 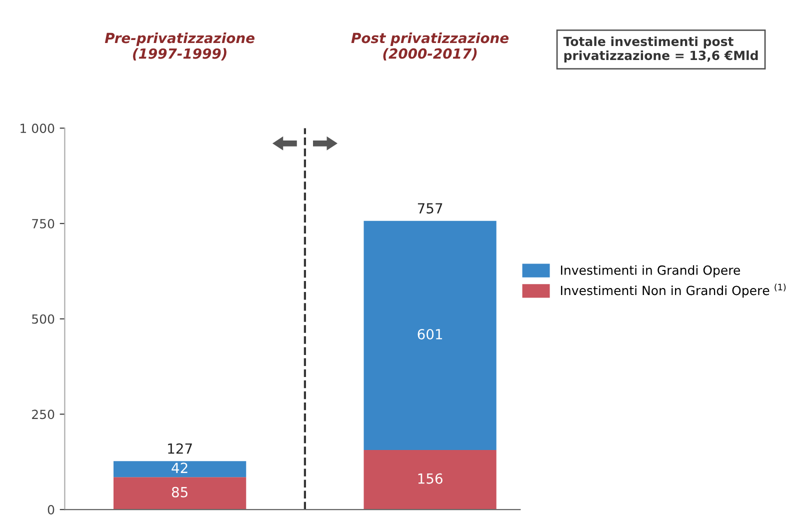 I want to click on data-label: 42, so click(x=180, y=467).